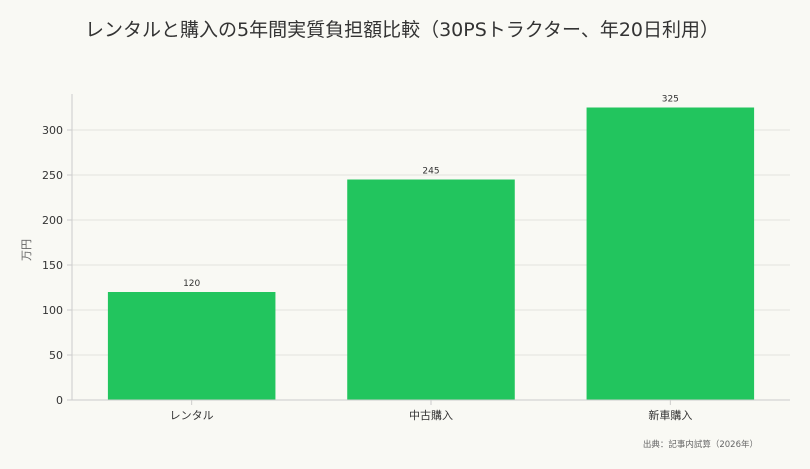 The height and width of the screenshot is (469, 810). I want to click on y-tick-label: 100, so click(52, 310).